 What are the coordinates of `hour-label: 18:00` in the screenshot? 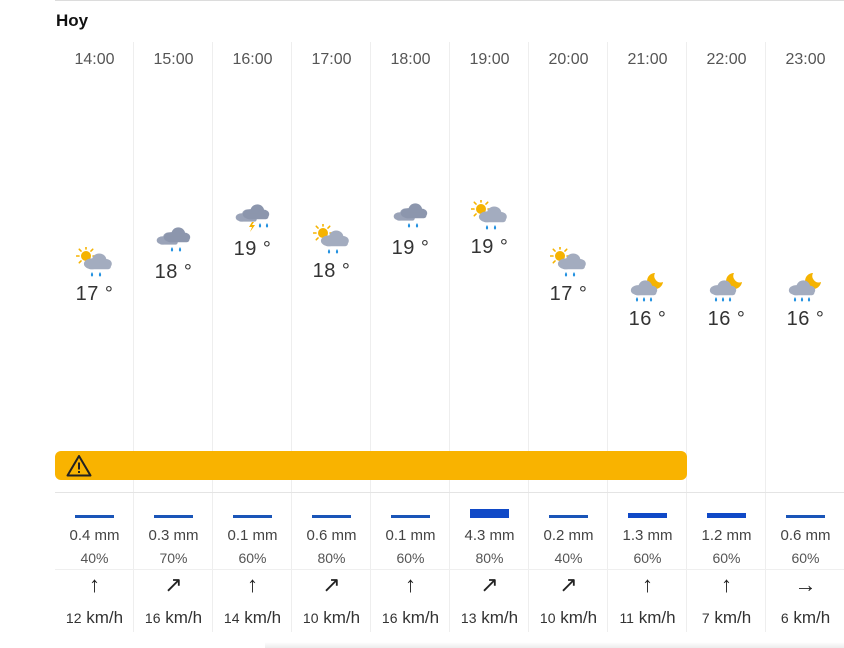 It's located at (410, 59).